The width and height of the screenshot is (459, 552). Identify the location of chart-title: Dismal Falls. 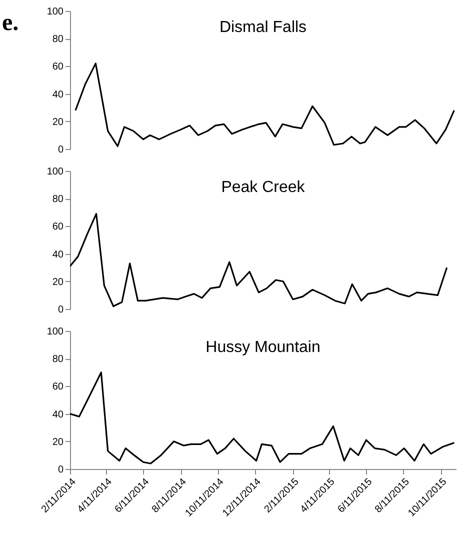
(263, 27).